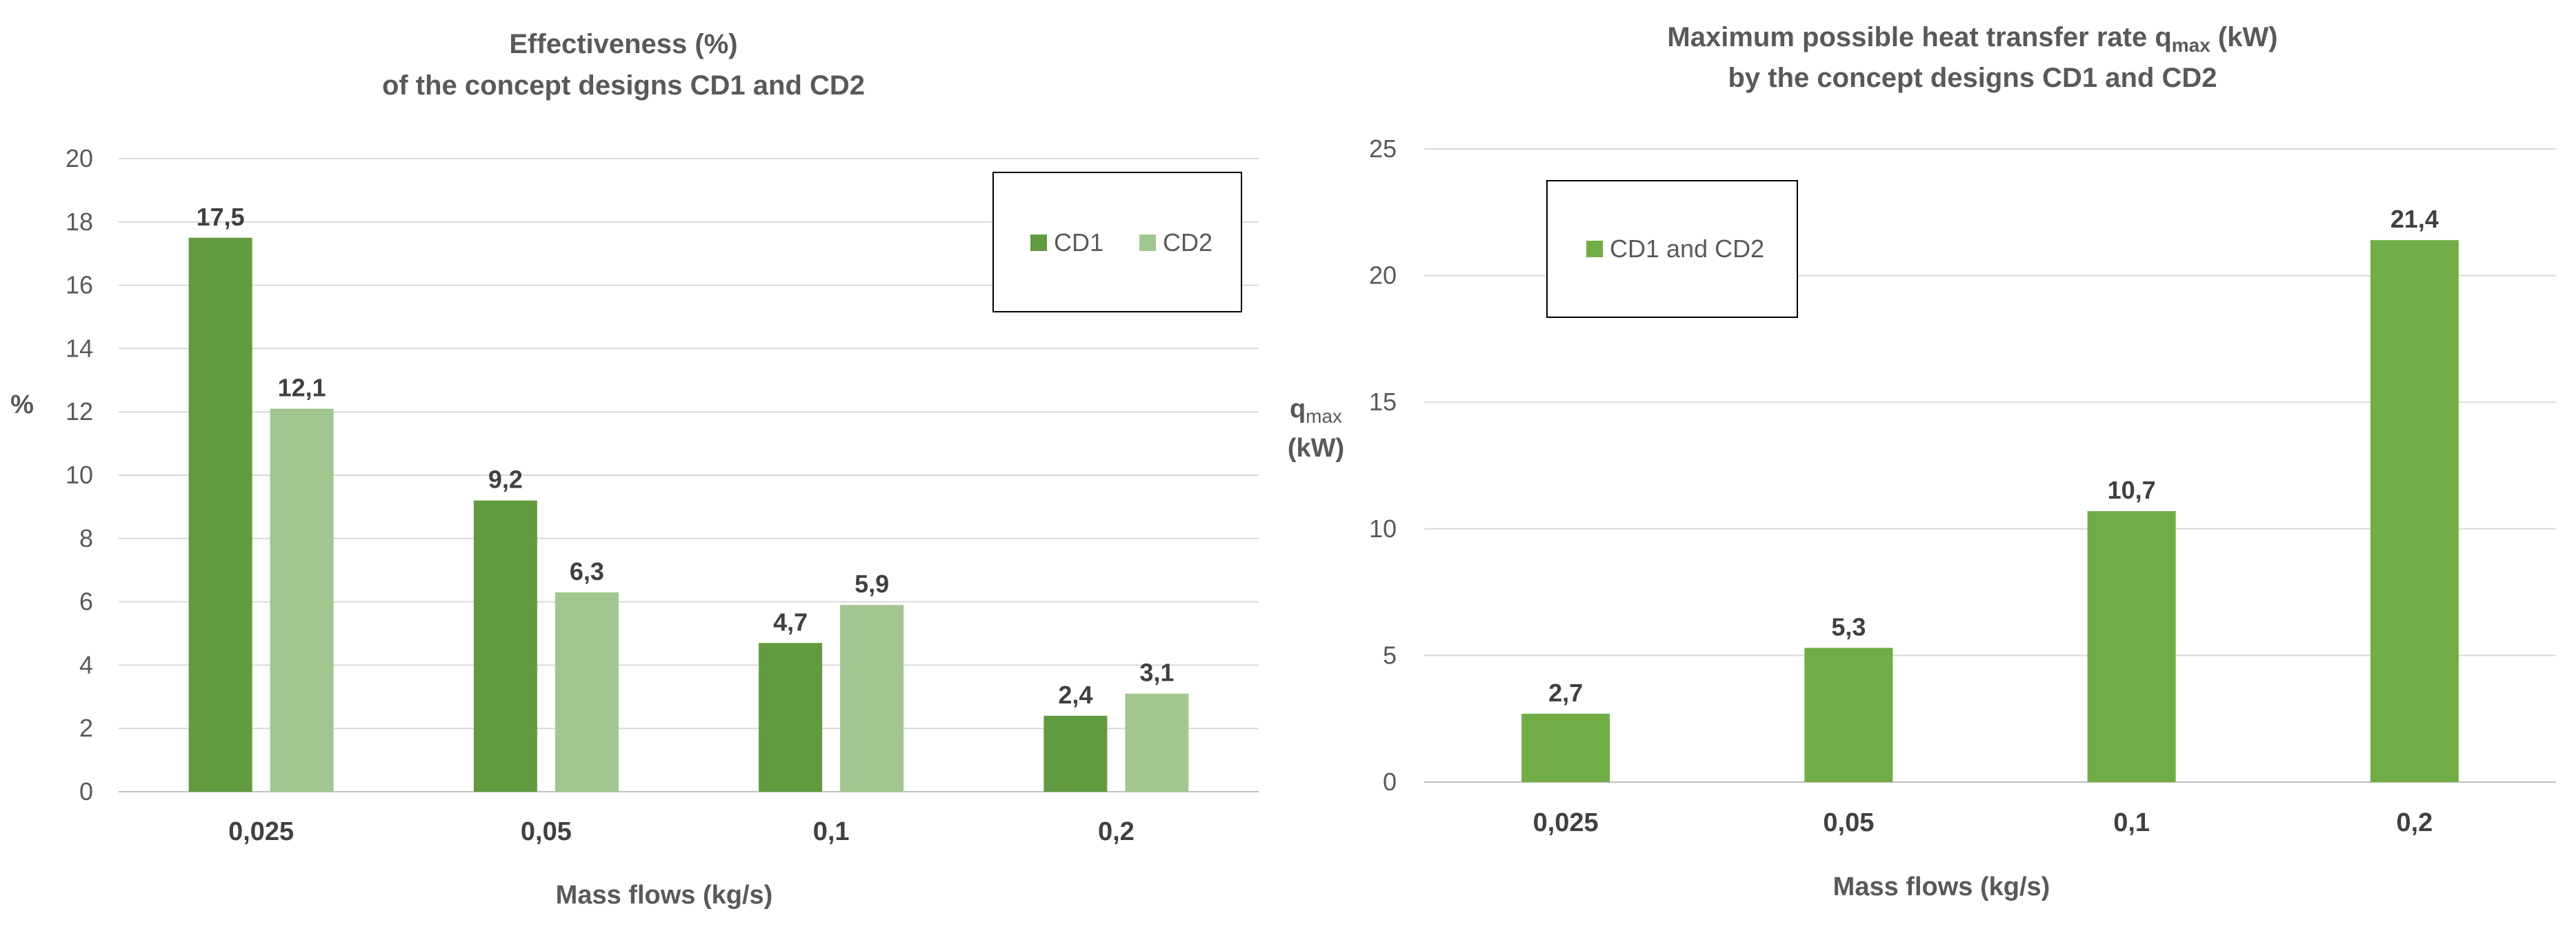 Image resolution: width=2576 pixels, height=929 pixels. I want to click on data-label: 4,7, so click(790, 622).